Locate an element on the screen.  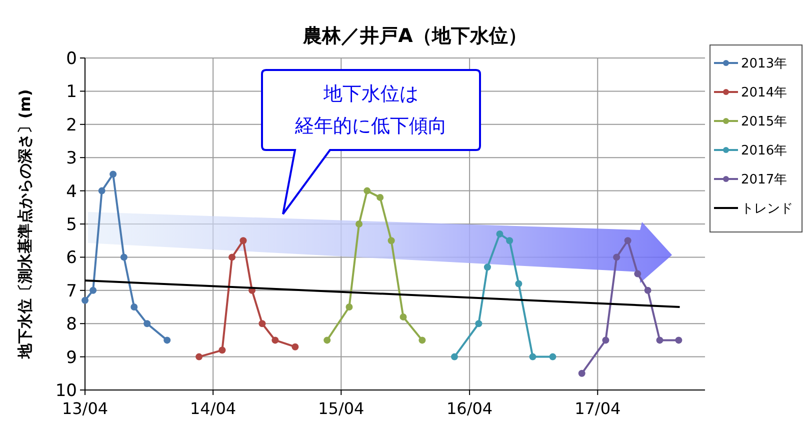
y-tick-label: 7 is located at coordinates (71, 291).